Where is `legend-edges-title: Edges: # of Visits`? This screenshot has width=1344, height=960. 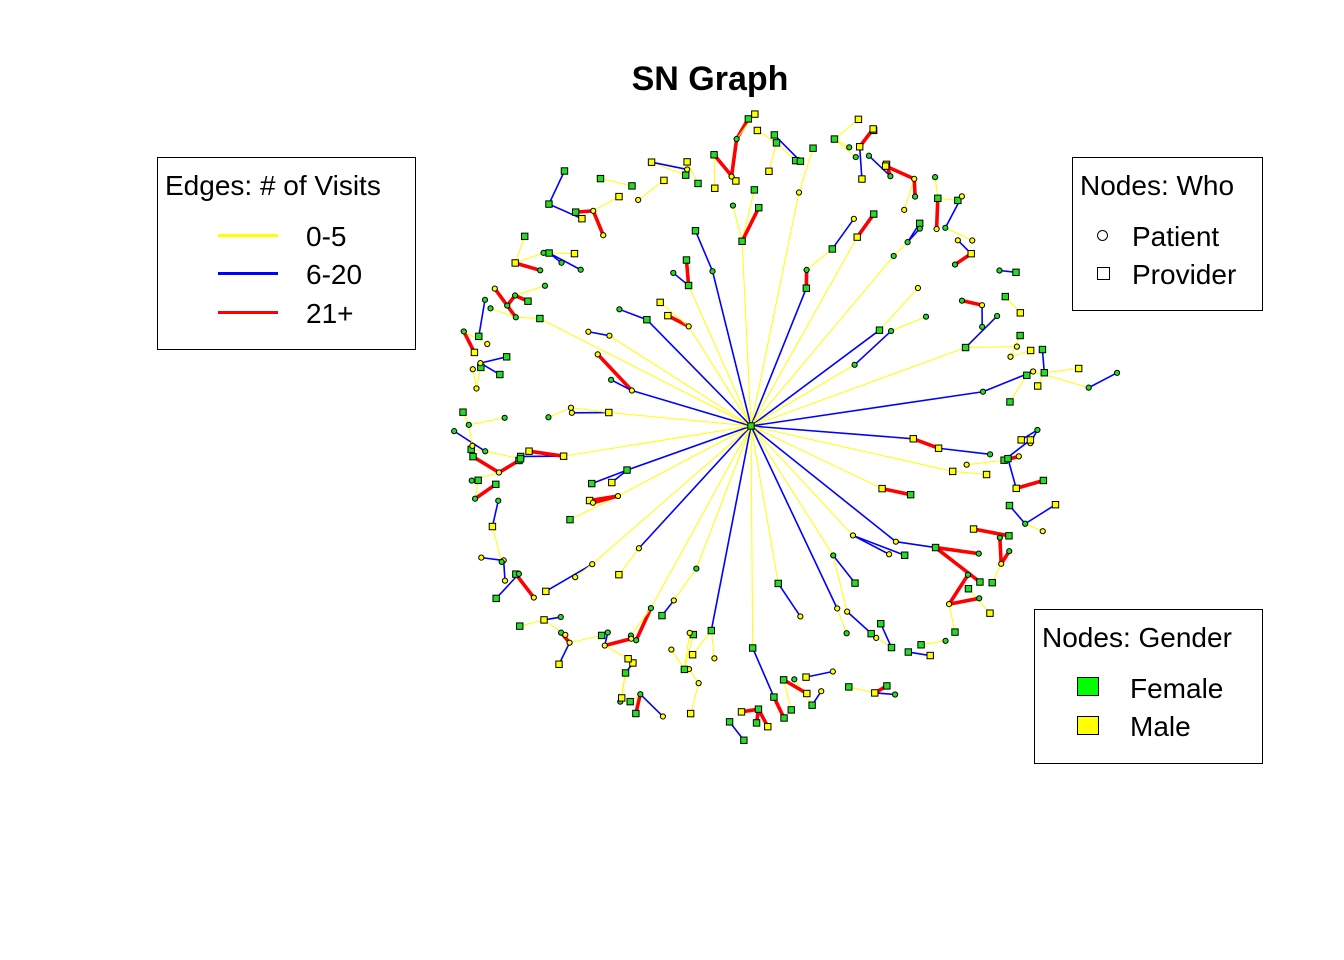 legend-edges-title: Edges: # of Visits is located at coordinates (273, 185).